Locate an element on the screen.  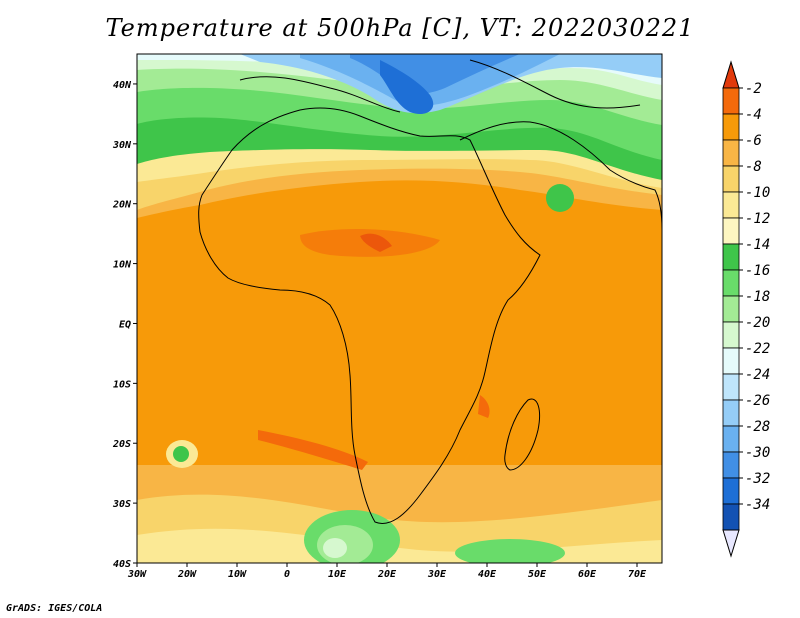
colorbar-bottom-arrow is located at coordinates (731, 543).